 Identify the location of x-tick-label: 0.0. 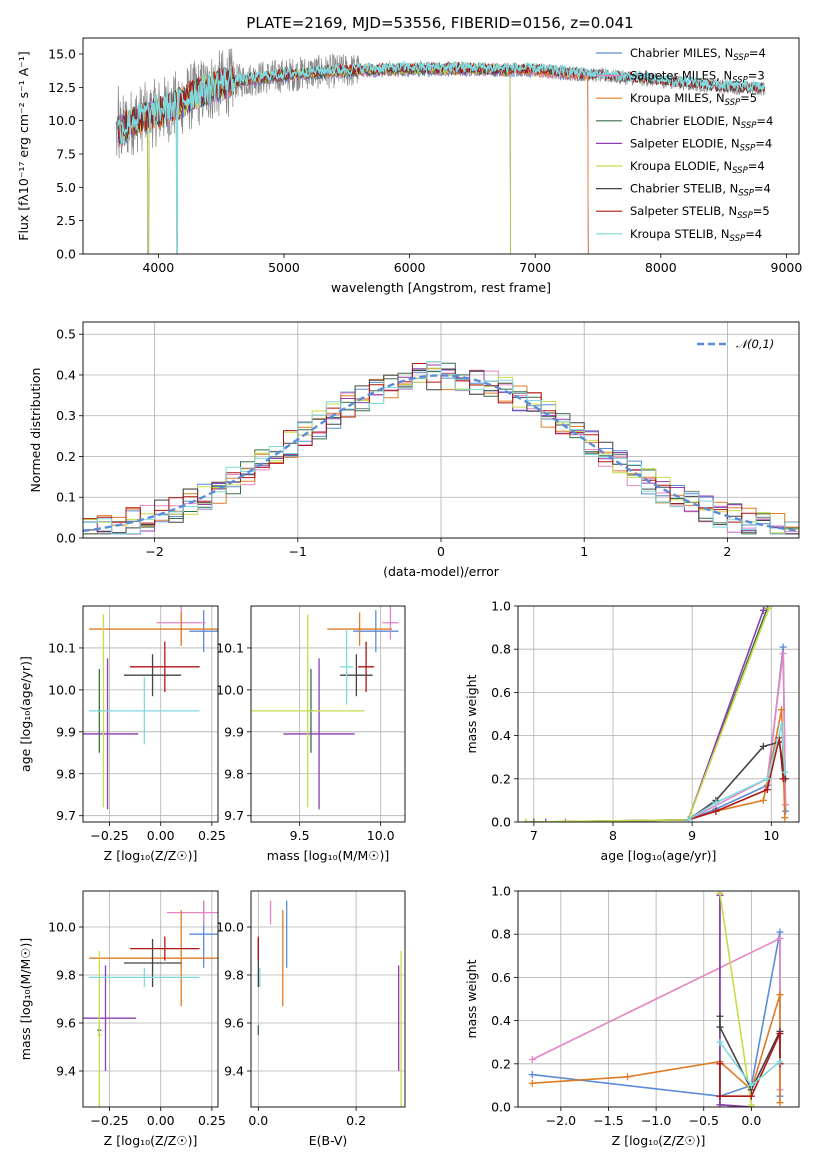
(751, 1120).